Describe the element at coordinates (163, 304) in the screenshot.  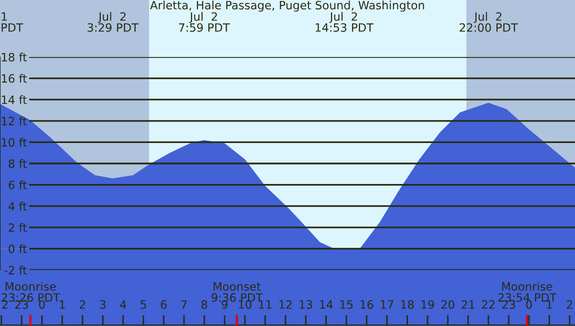
I see `x-tick-label: 6` at that location.